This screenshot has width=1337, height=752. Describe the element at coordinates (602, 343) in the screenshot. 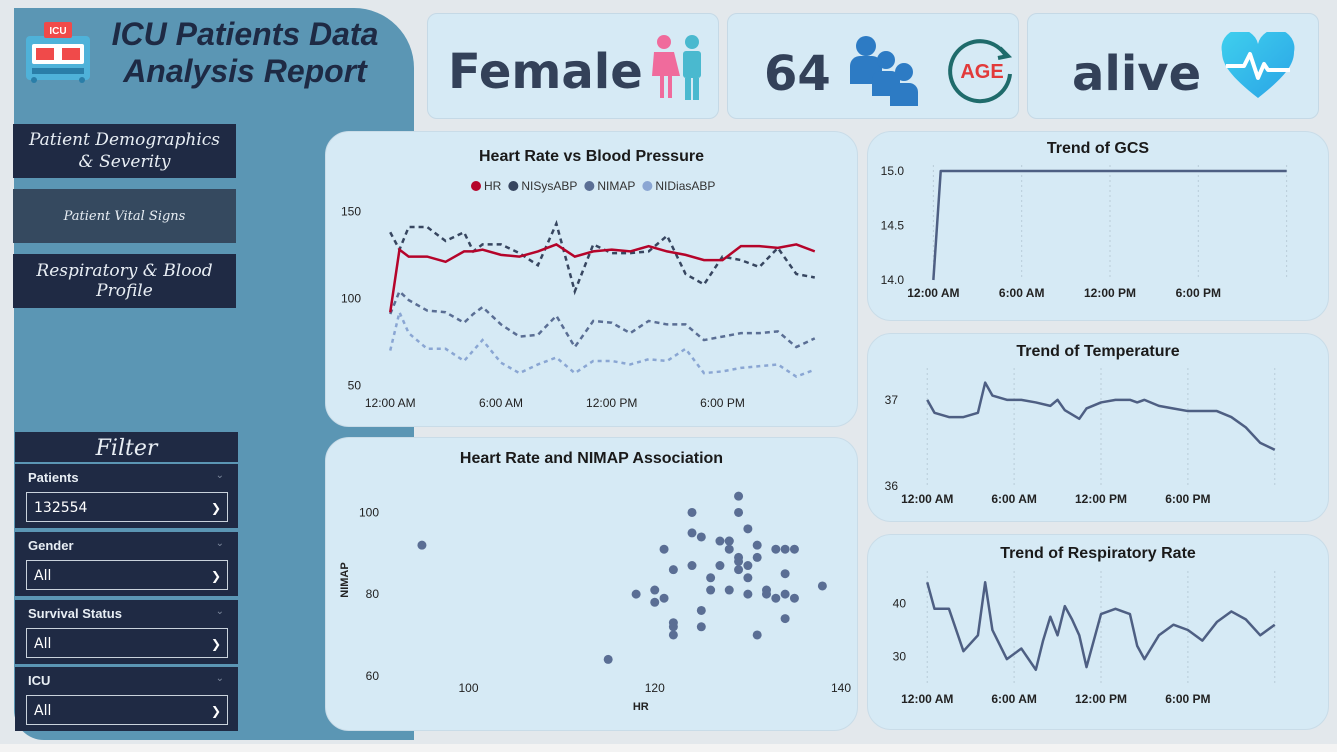

I see `series-line-nidiasabp` at that location.